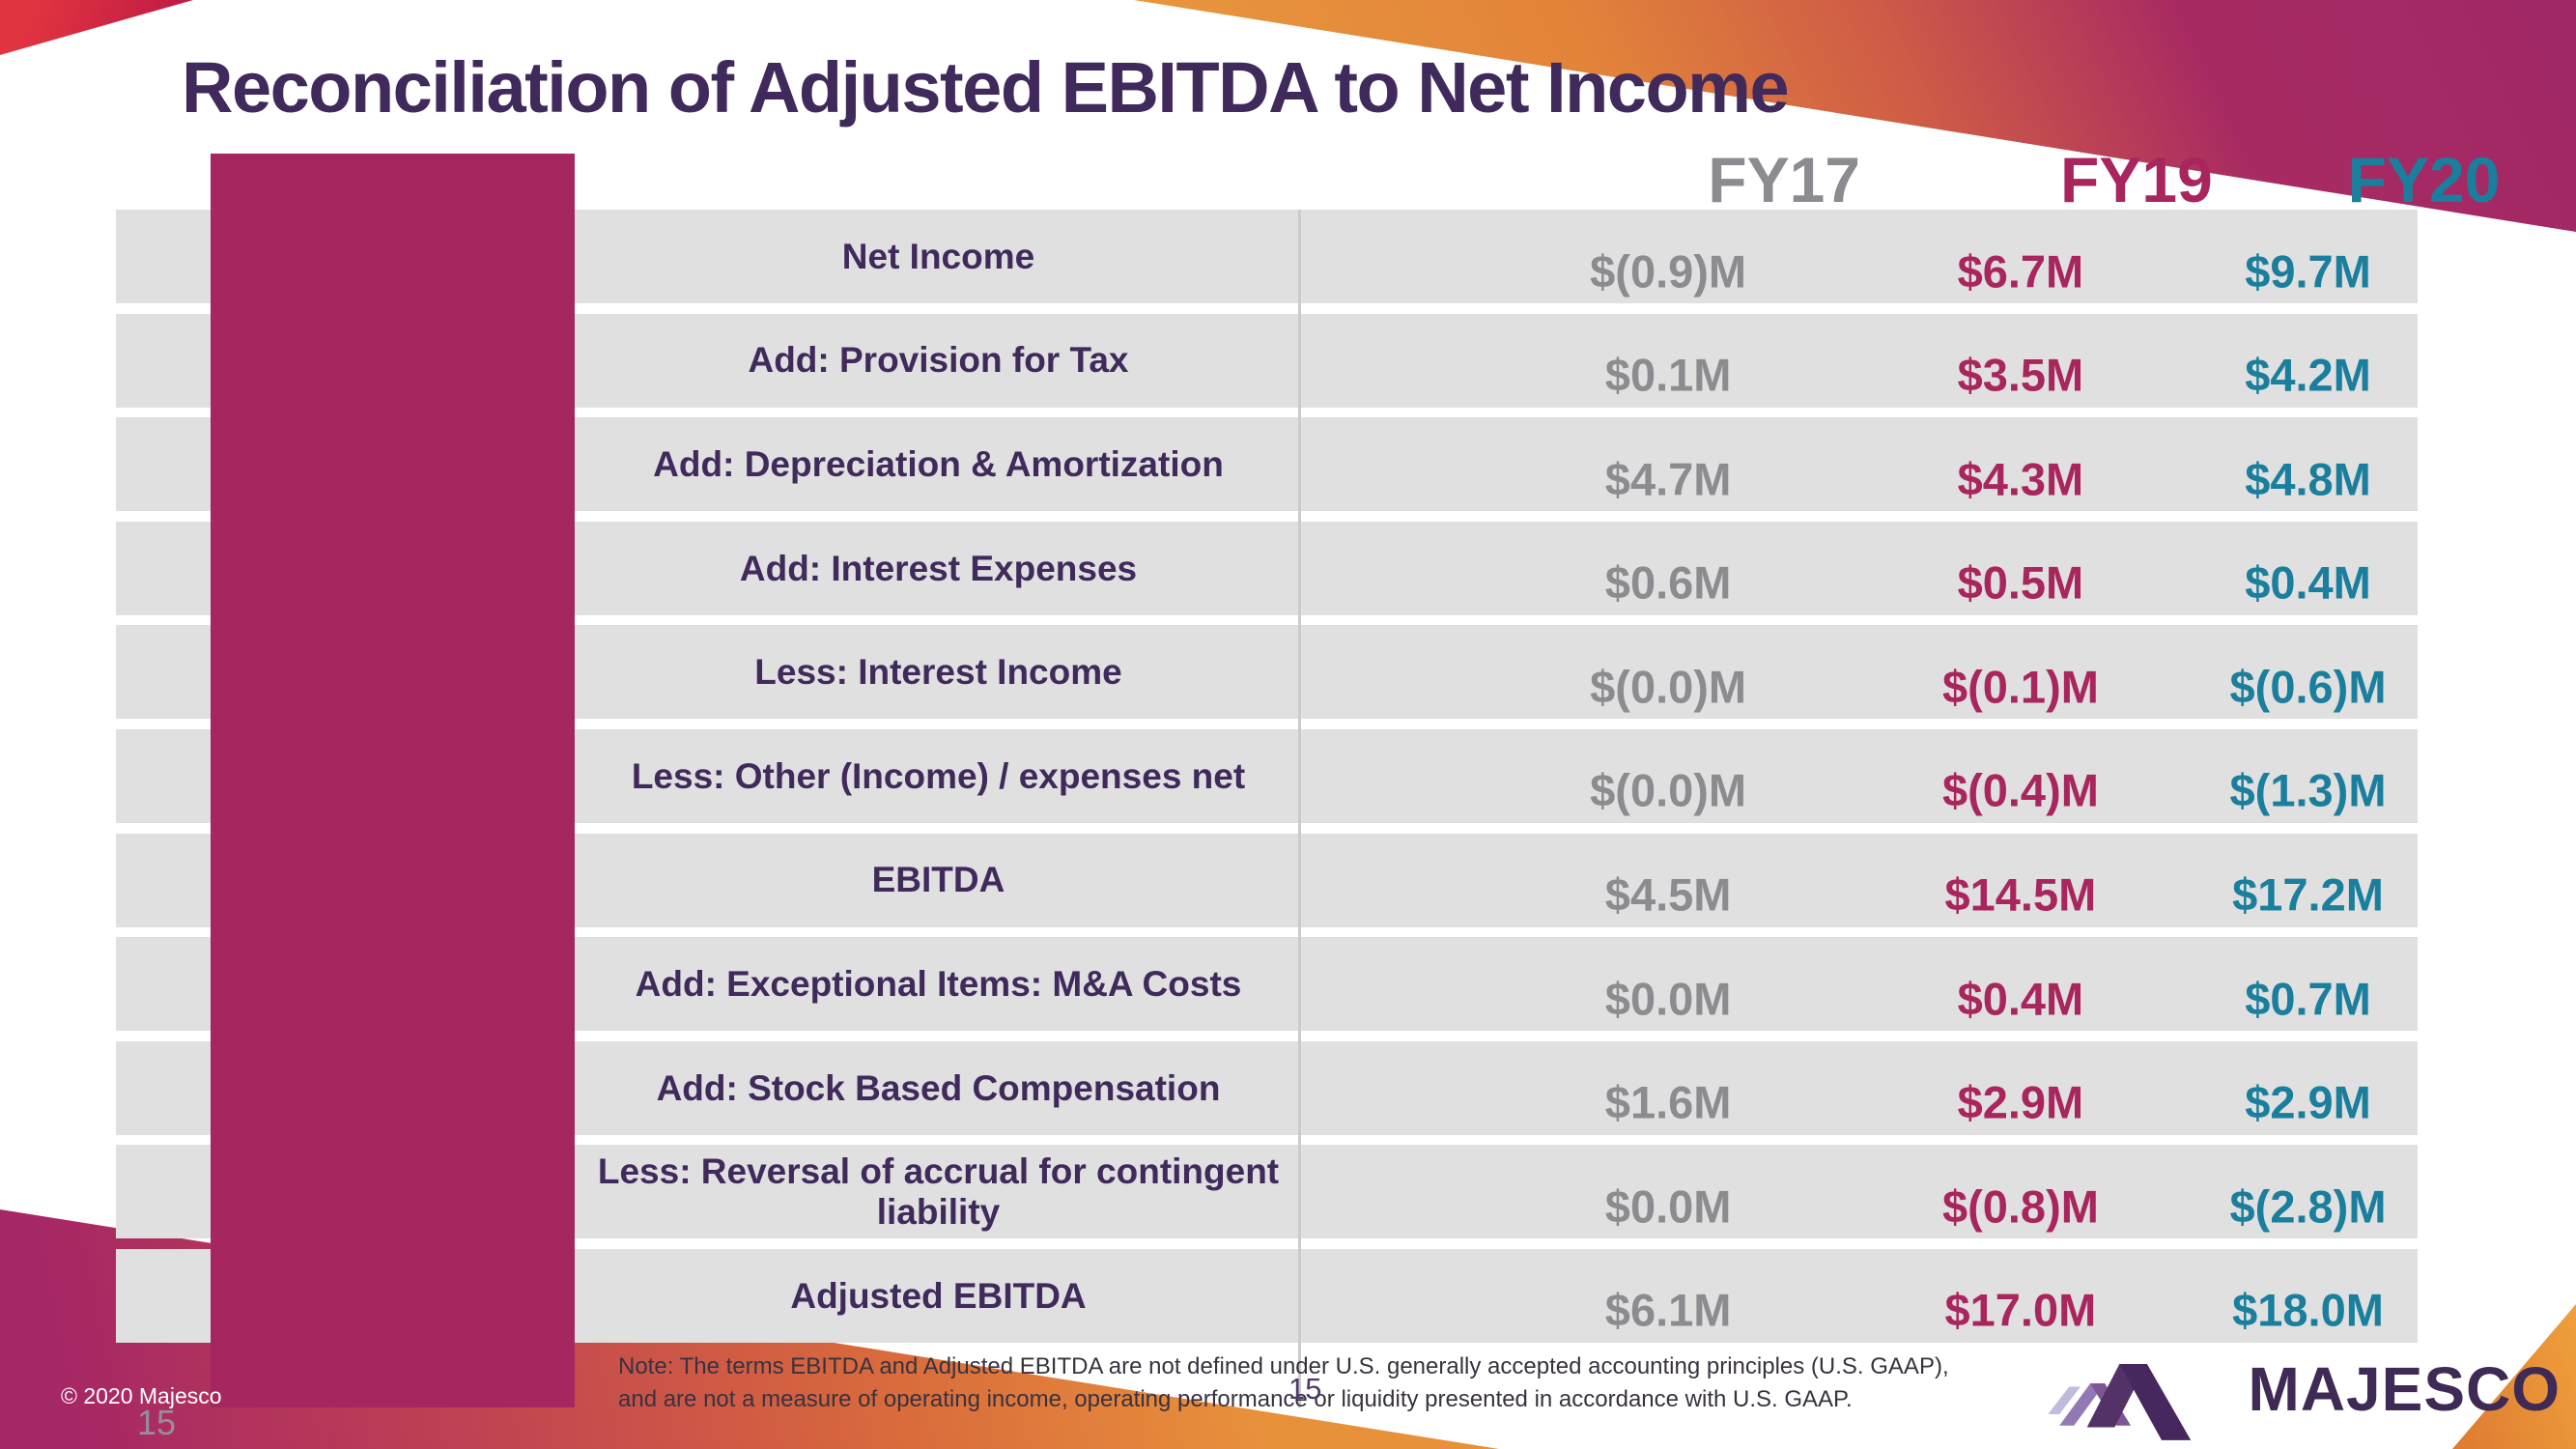 The image size is (2576, 1449). Describe the element at coordinates (938, 360) in the screenshot. I see `row-label: Add: Provision for Tax` at that location.